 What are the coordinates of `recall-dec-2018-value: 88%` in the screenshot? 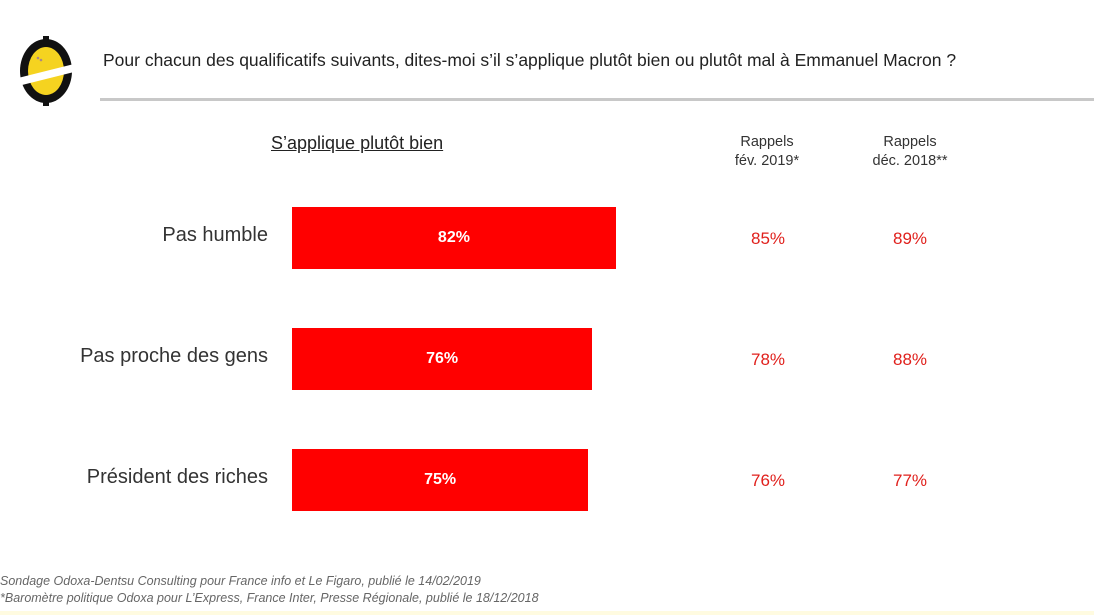 It's located at (910, 359).